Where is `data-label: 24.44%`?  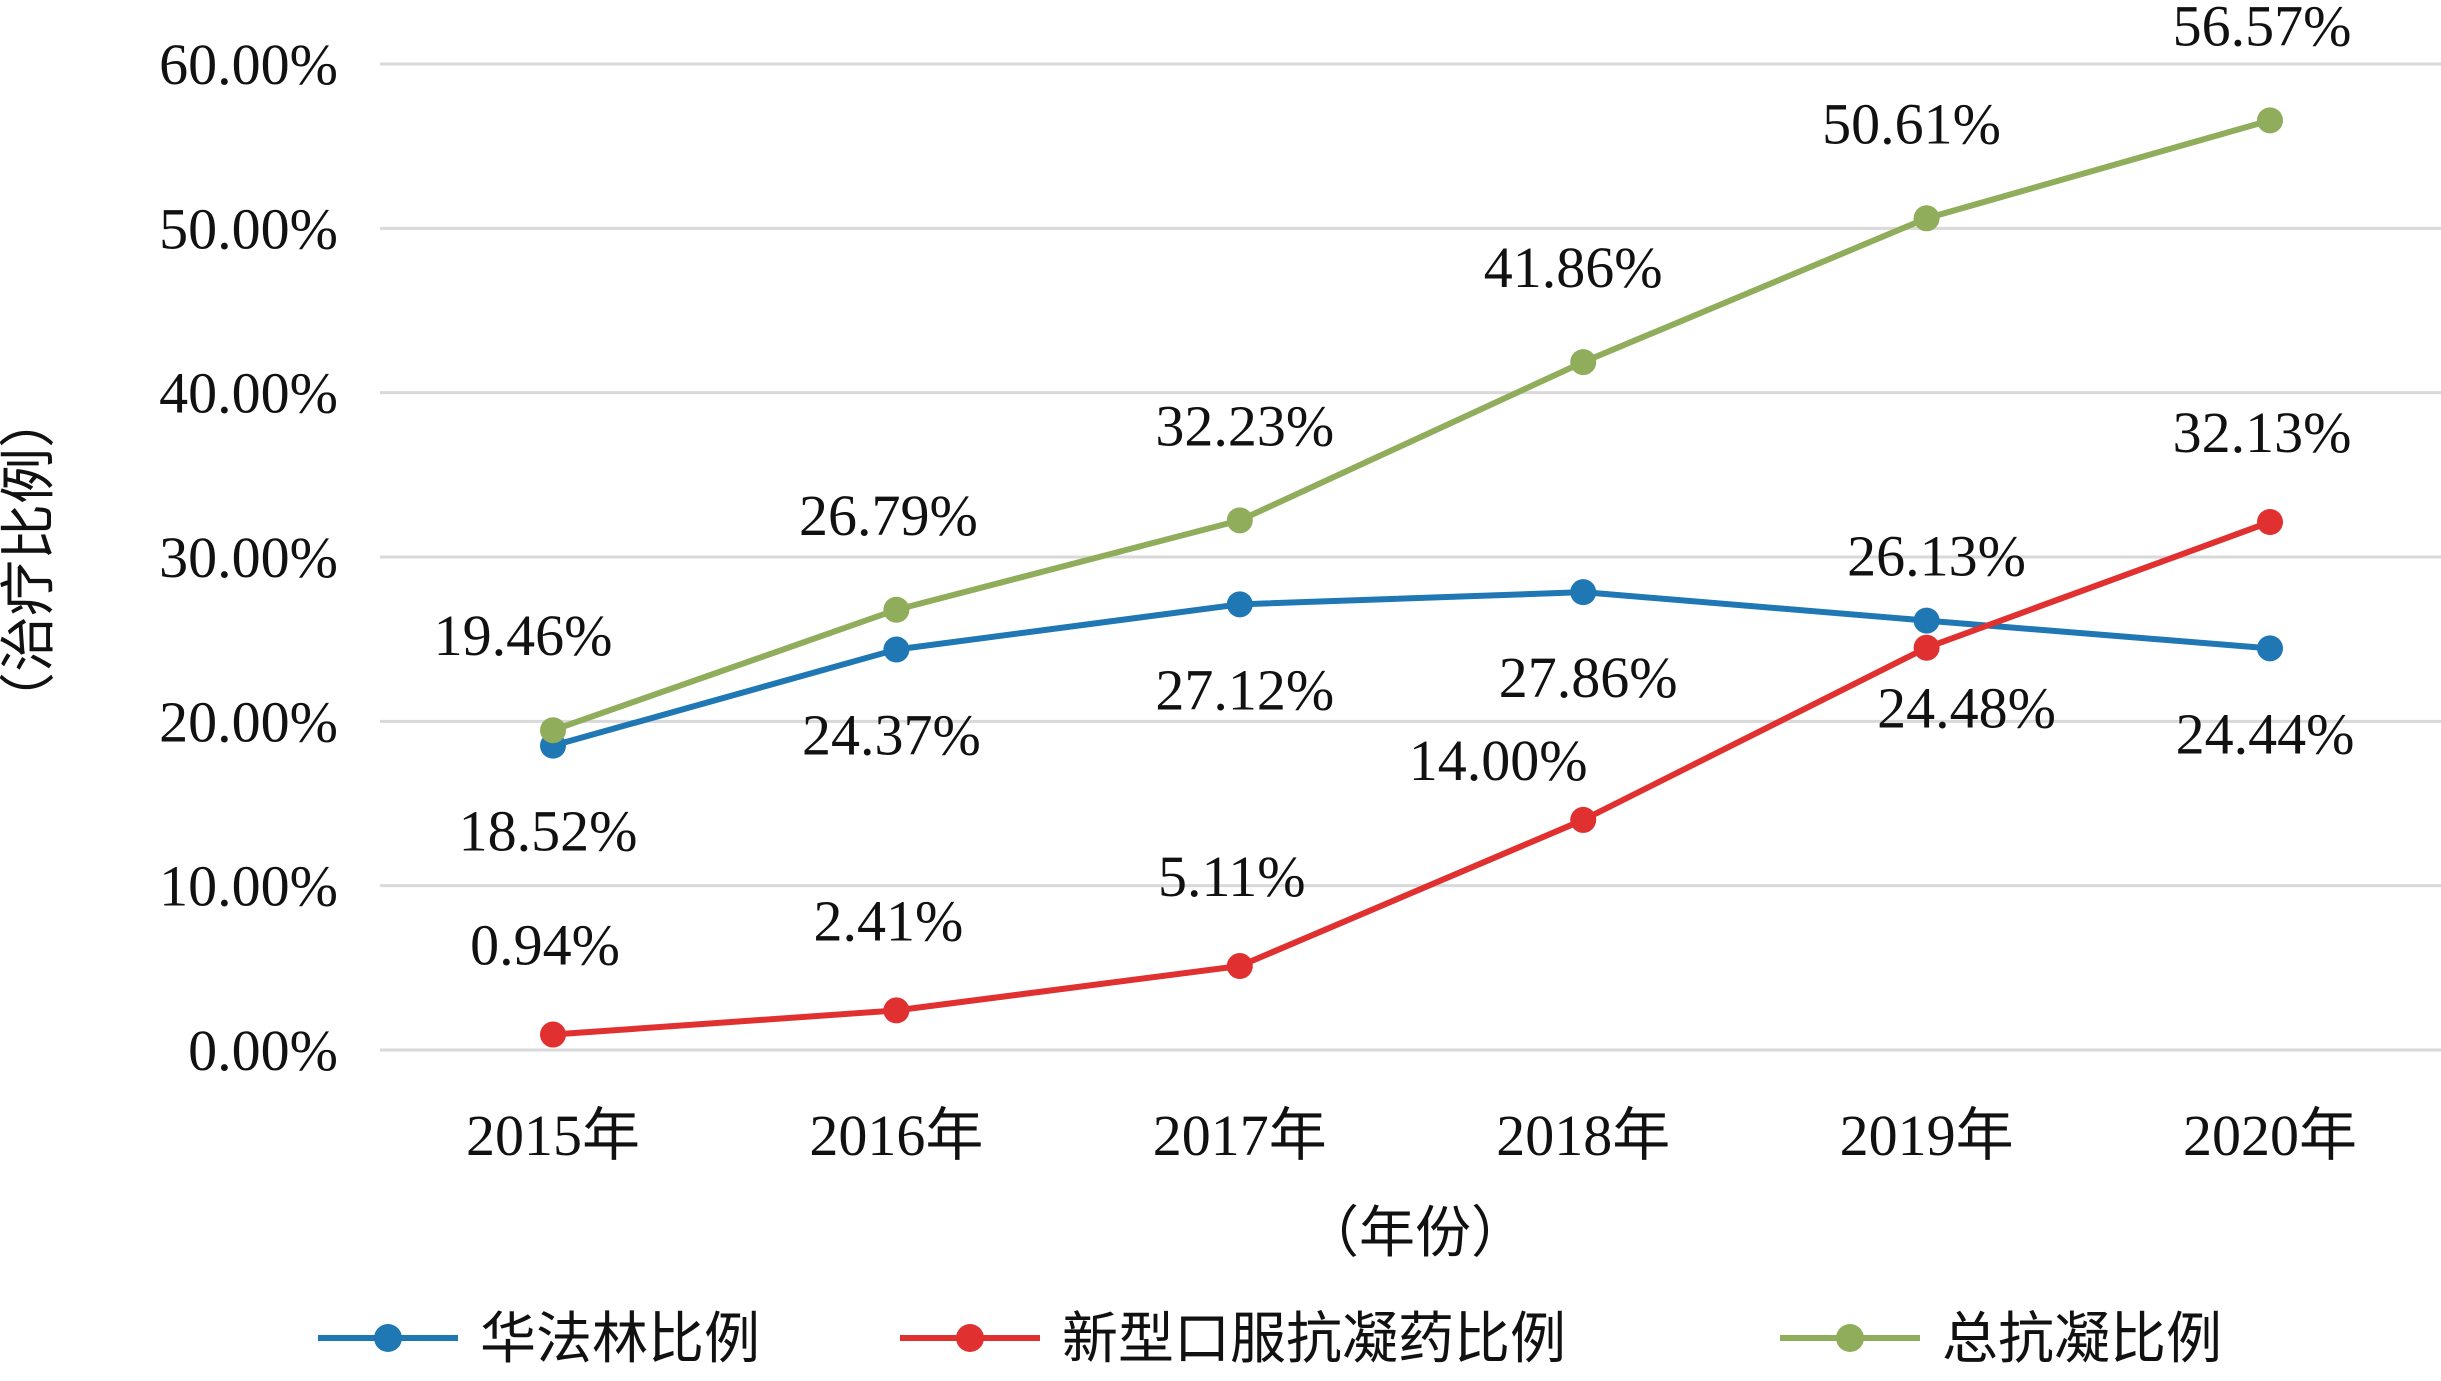 data-label: 24.44% is located at coordinates (2265, 733).